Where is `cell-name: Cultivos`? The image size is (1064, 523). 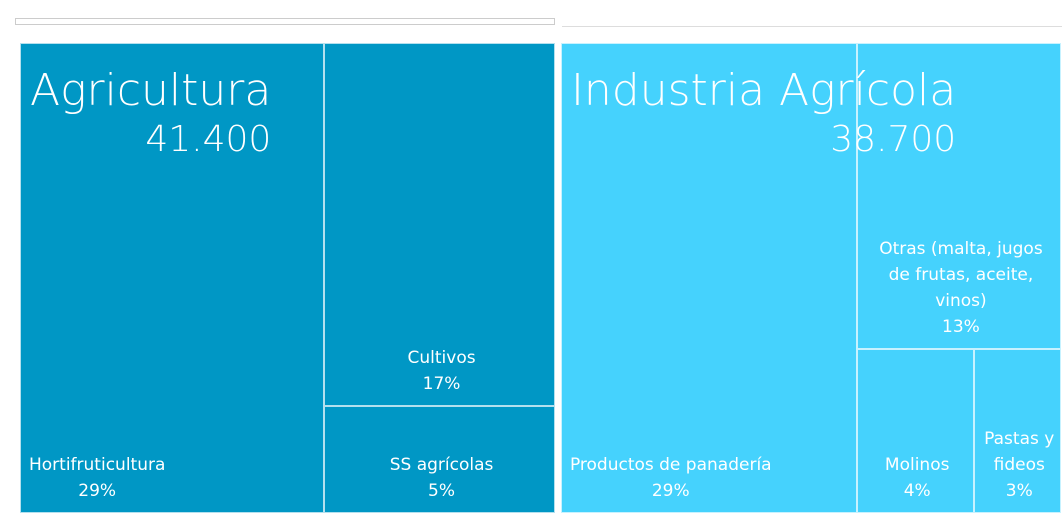
cell-name: Cultivos is located at coordinates (441, 358).